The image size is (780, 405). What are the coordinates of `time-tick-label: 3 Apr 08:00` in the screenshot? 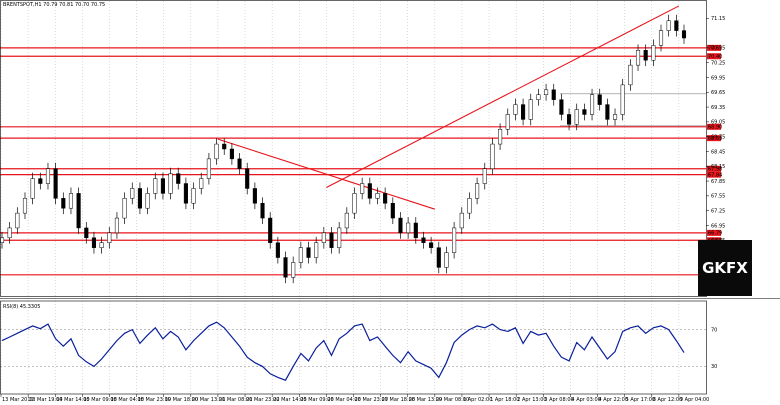 It's located at (558, 400).